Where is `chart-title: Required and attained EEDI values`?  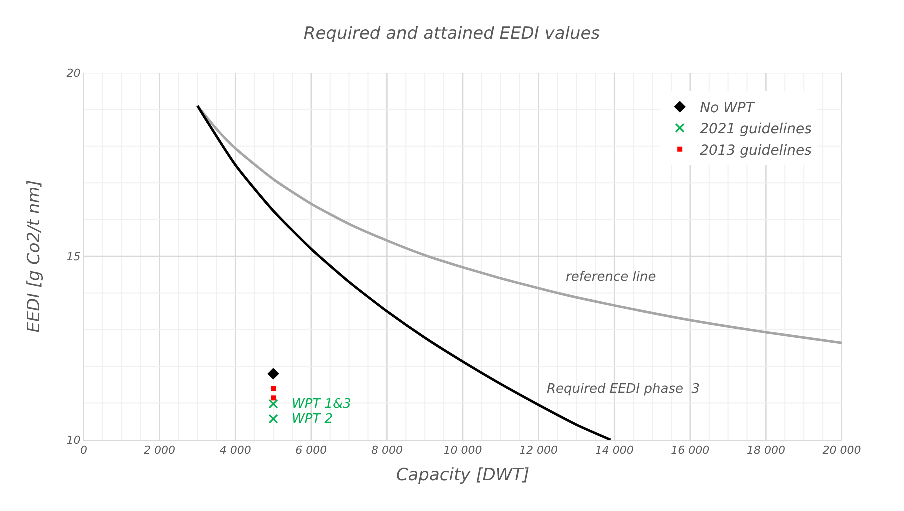
chart-title: Required and attained EEDI values is located at coordinates (452, 34).